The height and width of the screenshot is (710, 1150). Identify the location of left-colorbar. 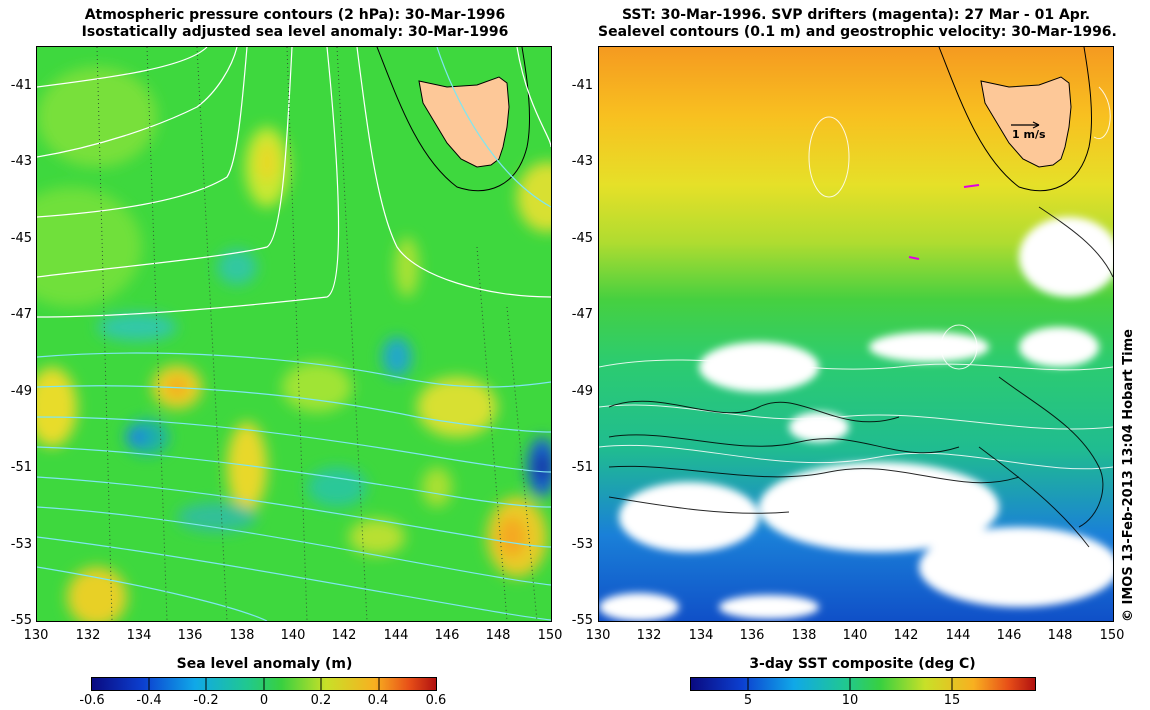
(264, 684).